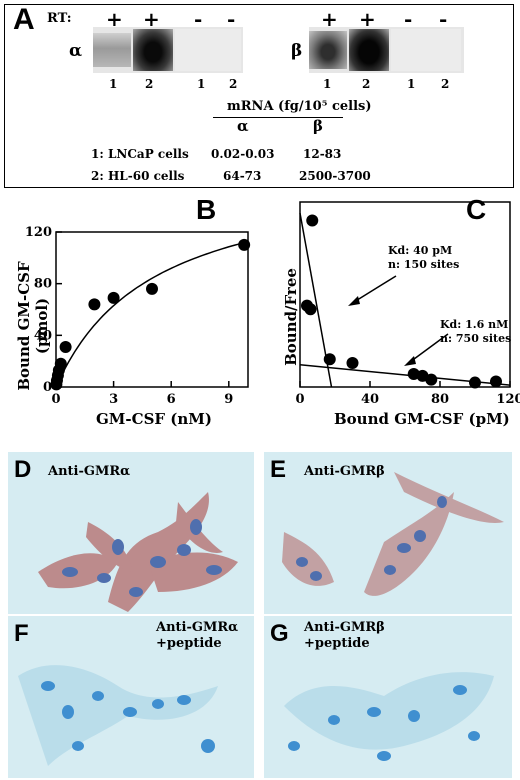  What do you see at coordinates (59, 18) in the screenshot?
I see `rt-label: RT:` at bounding box center [59, 18].